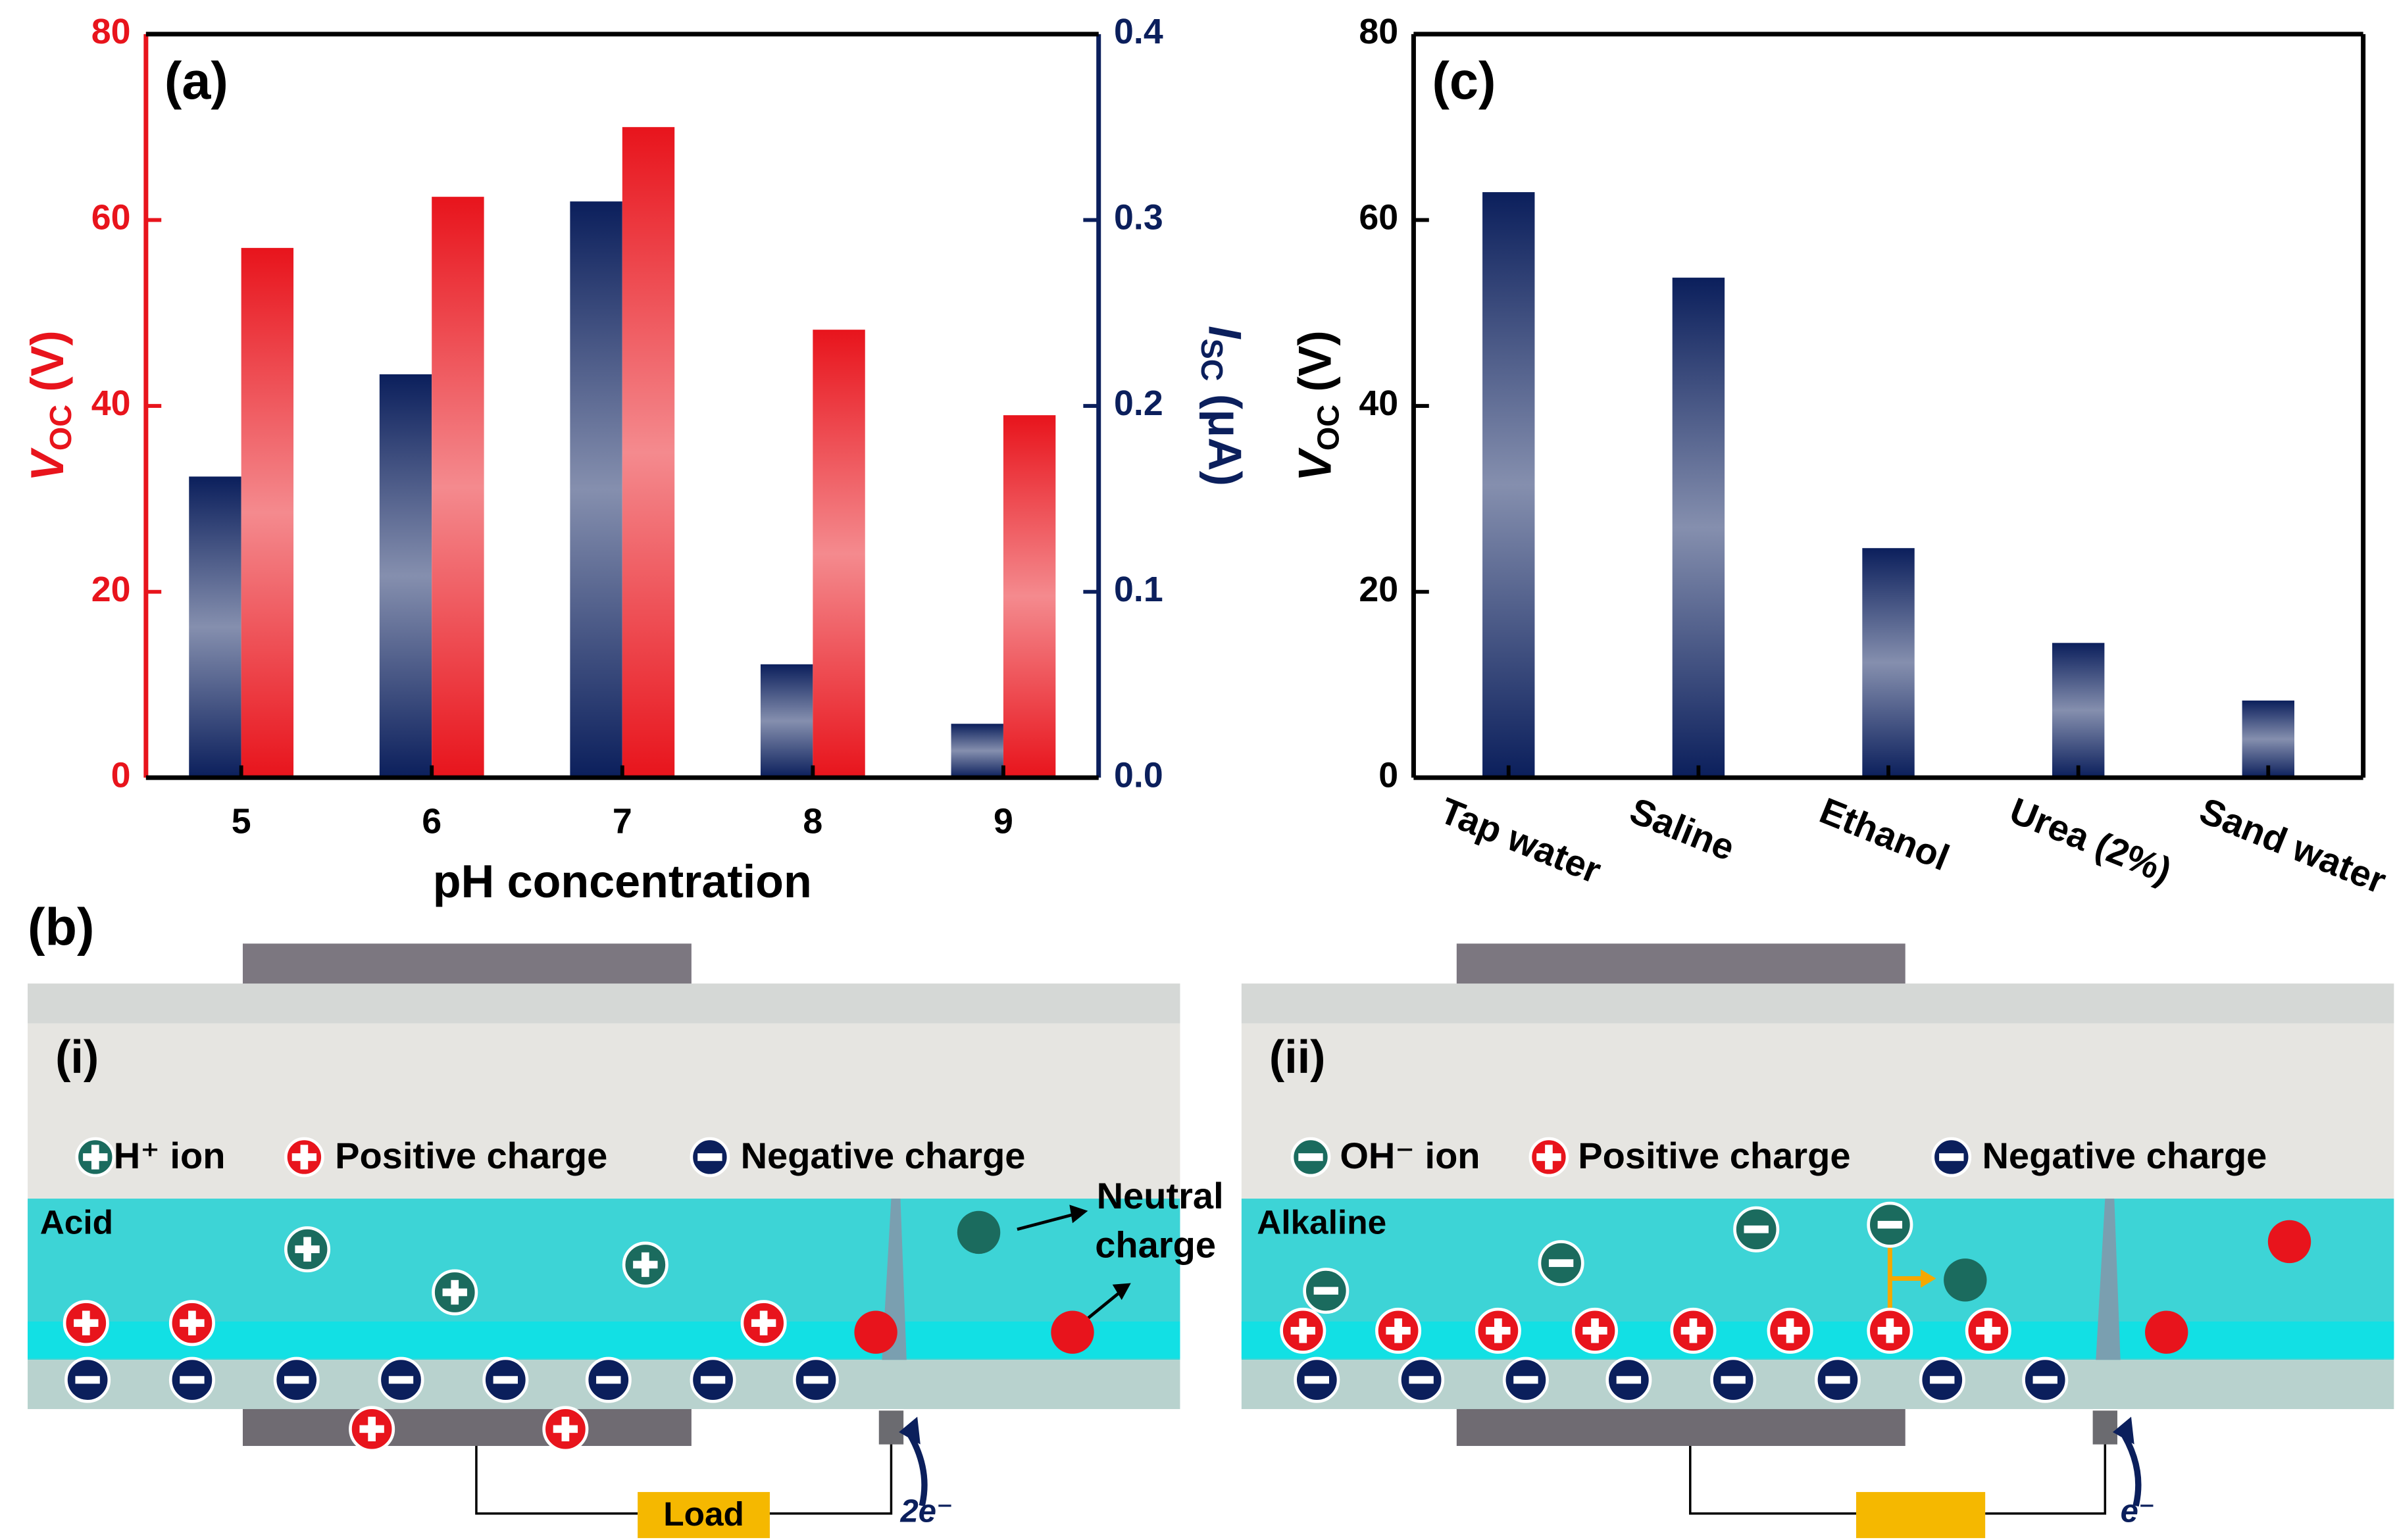  What do you see at coordinates (2090, 840) in the screenshot?
I see `x-tick-label: Urea (2%)` at bounding box center [2090, 840].